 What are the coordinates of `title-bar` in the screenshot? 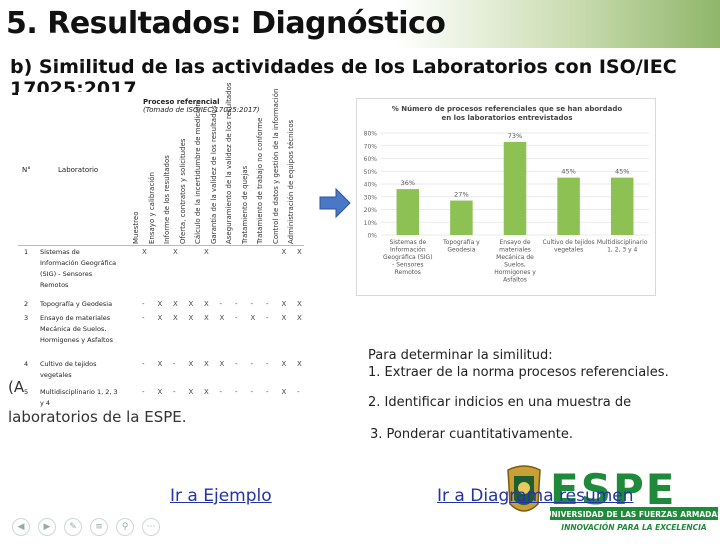 It's located at (360, 24).